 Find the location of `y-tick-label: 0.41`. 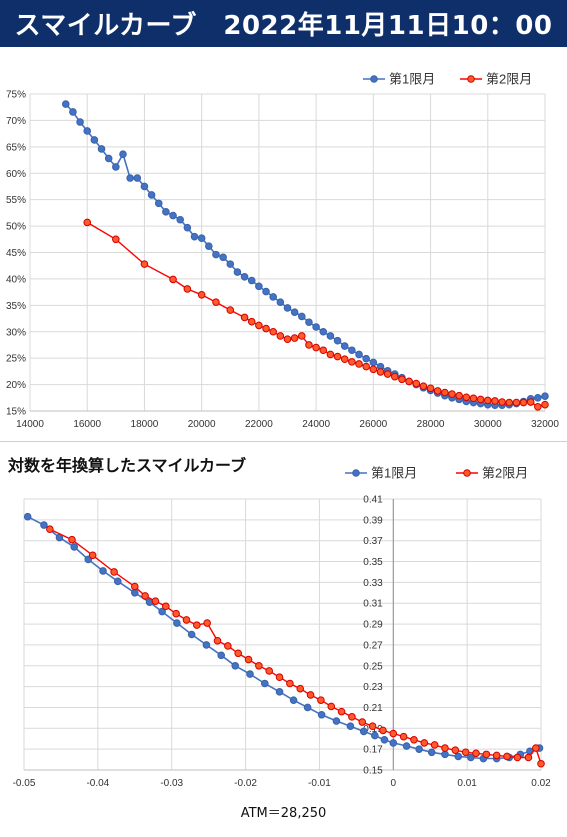

y-tick-label: 0.41 is located at coordinates (373, 500).